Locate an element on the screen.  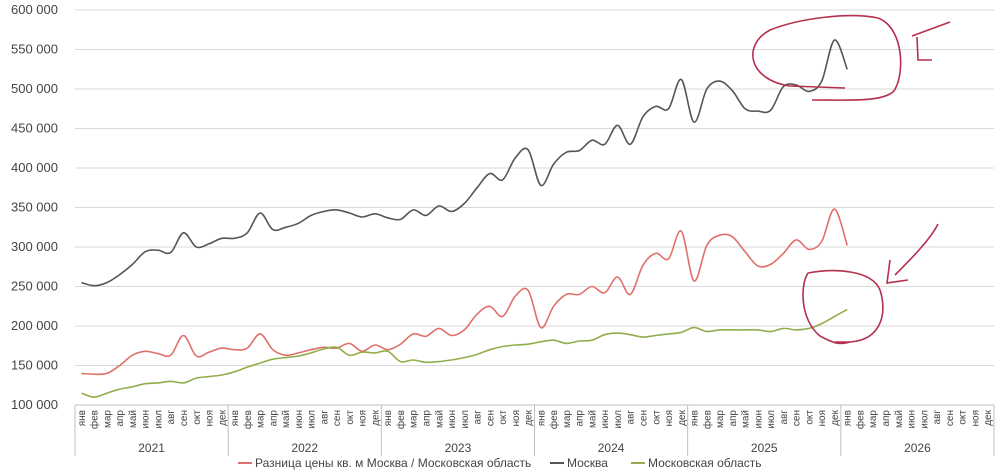
x-year-label: 2022 is located at coordinates (304, 448).